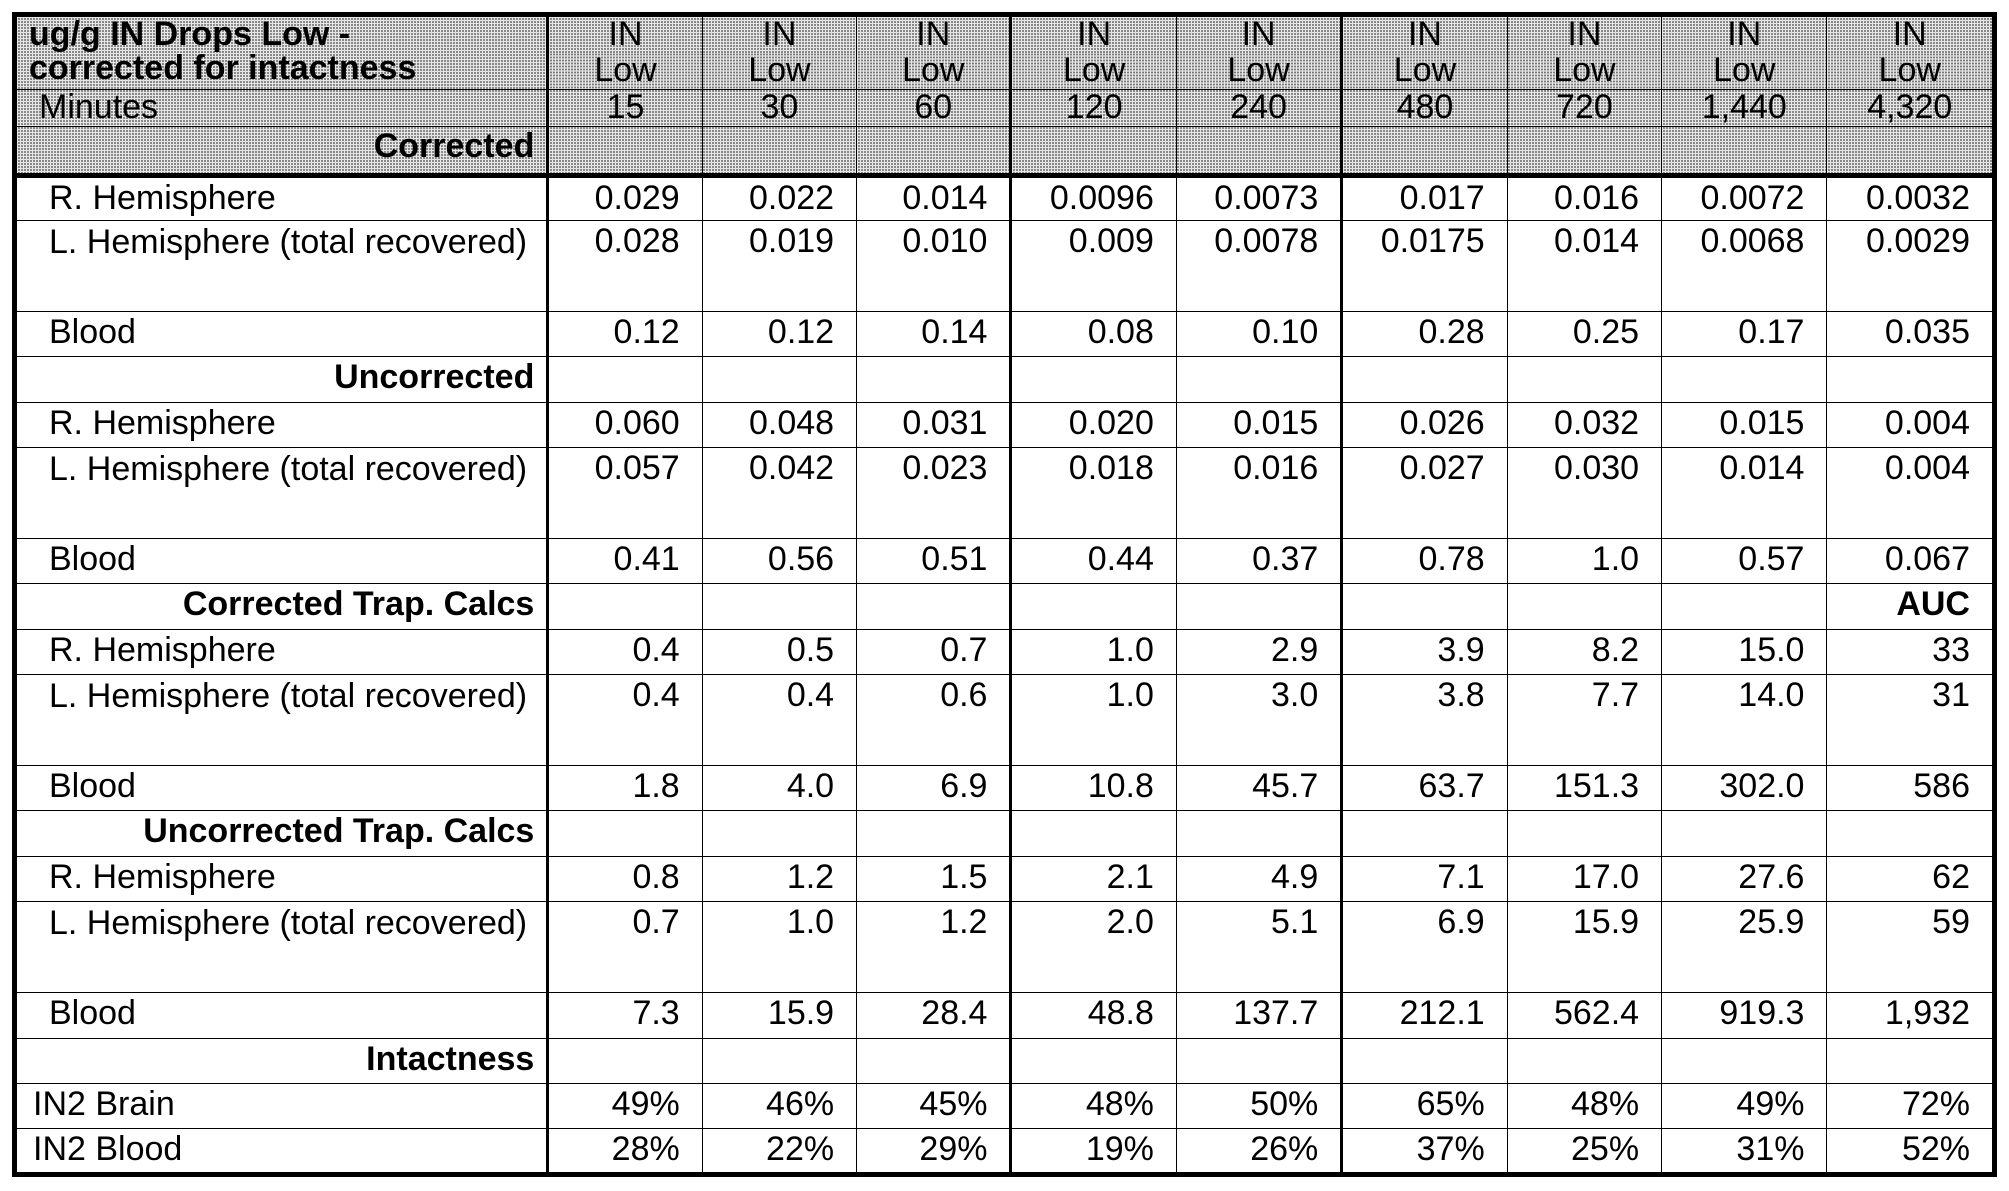  What do you see at coordinates (1744, 651) in the screenshot?
I see `value-cell: 15.0` at bounding box center [1744, 651].